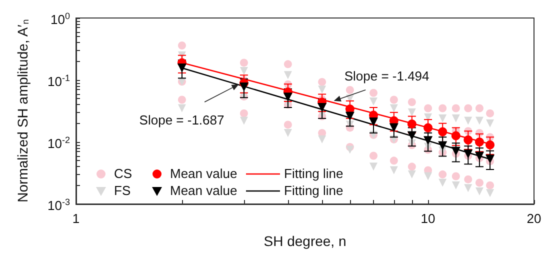  I want to click on y-tick-label: 10$^{-2}$, so click(59, 143).